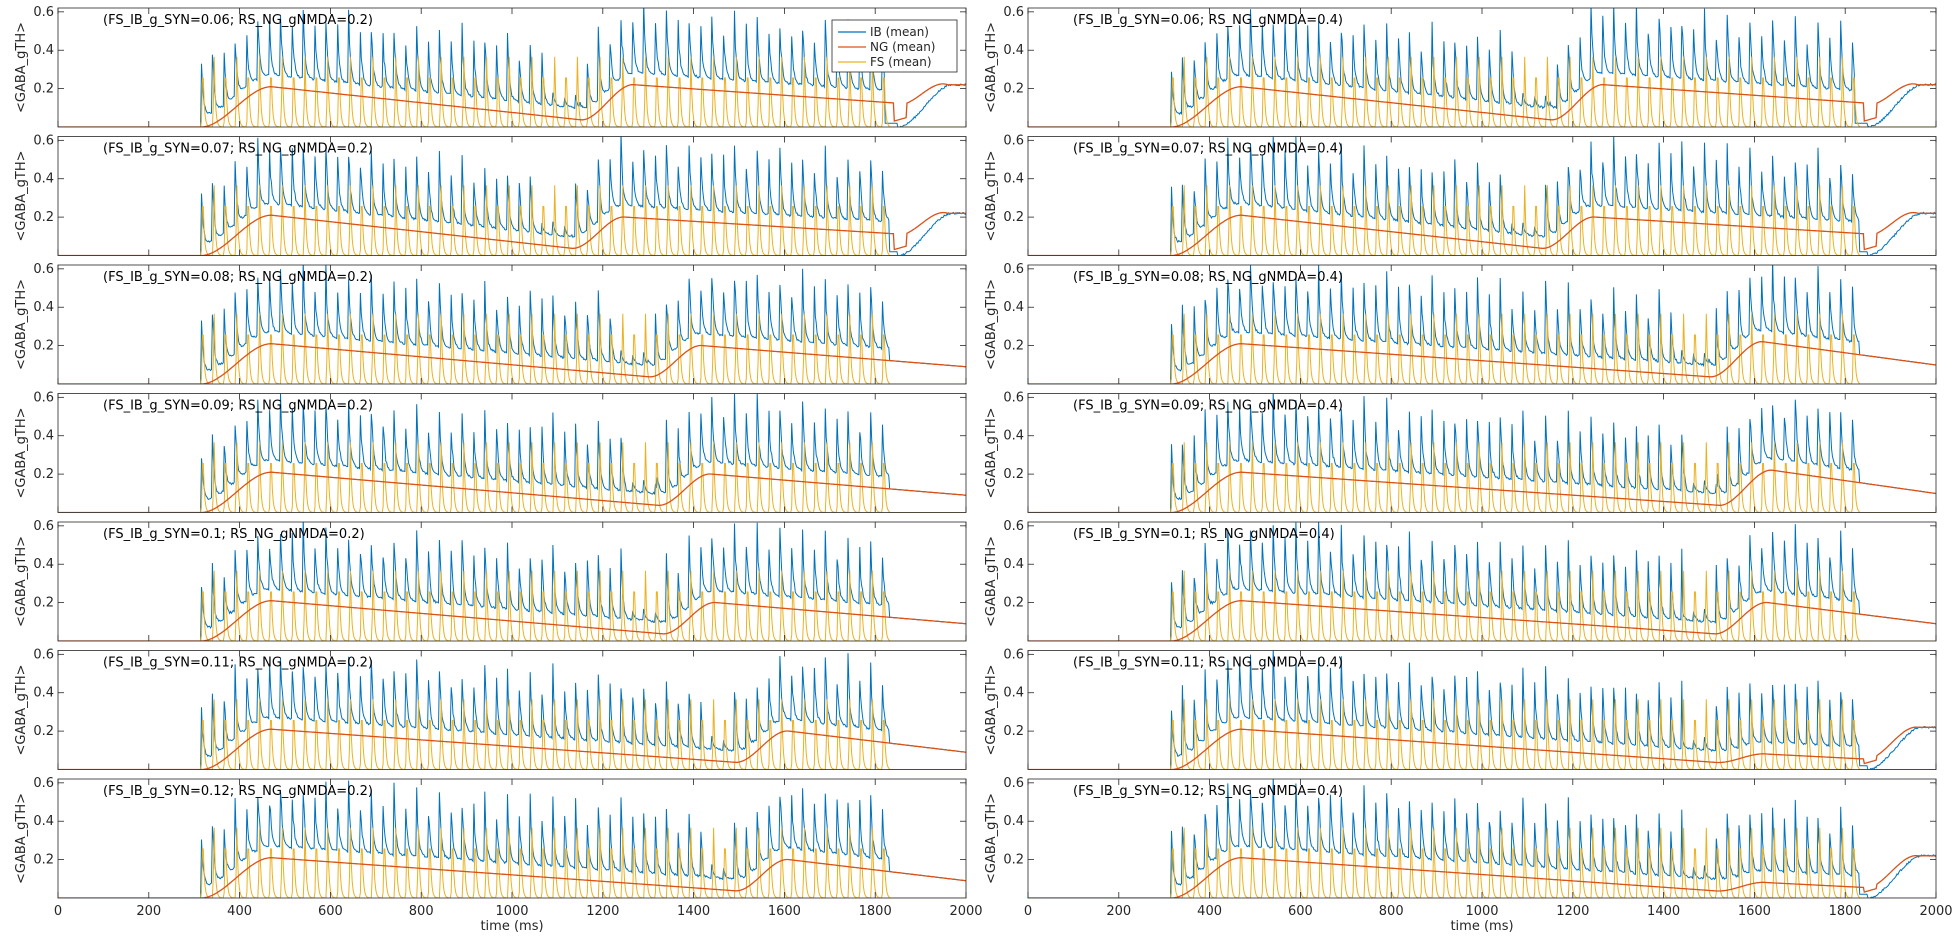 The height and width of the screenshot is (943, 1954). I want to click on x-tick-label: 600, so click(330, 911).